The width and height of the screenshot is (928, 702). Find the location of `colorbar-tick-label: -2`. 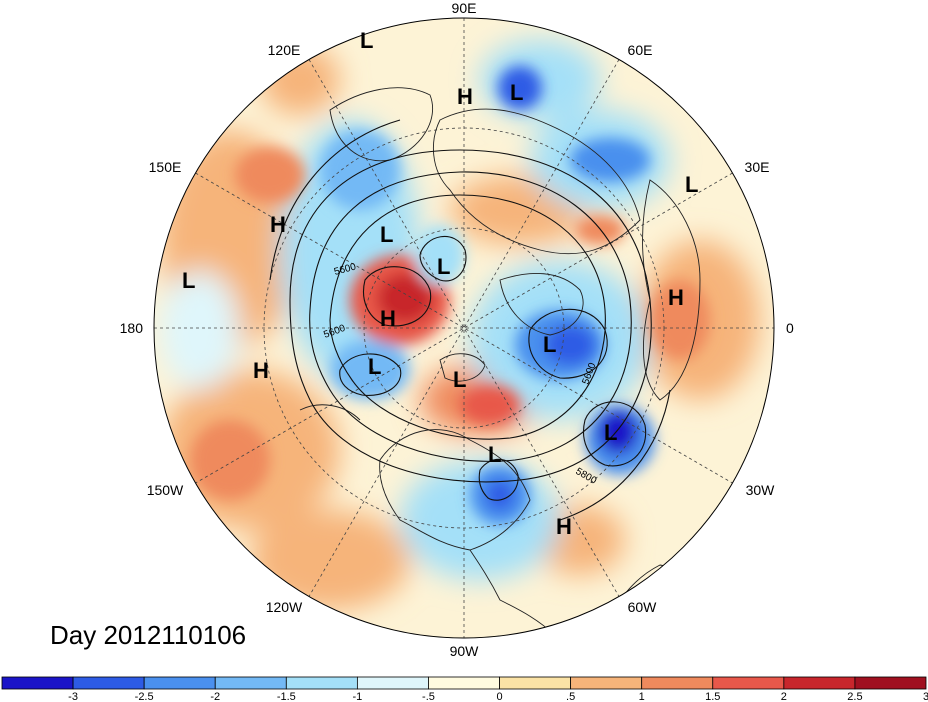

colorbar-tick-label: -2 is located at coordinates (215, 696).